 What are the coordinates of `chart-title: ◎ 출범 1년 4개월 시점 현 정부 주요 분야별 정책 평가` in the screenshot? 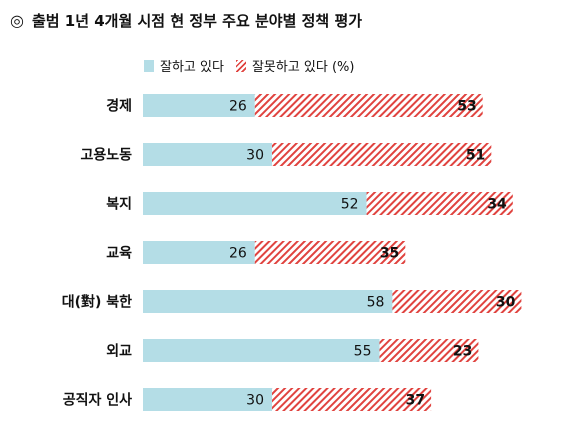 It's located at (186, 20).